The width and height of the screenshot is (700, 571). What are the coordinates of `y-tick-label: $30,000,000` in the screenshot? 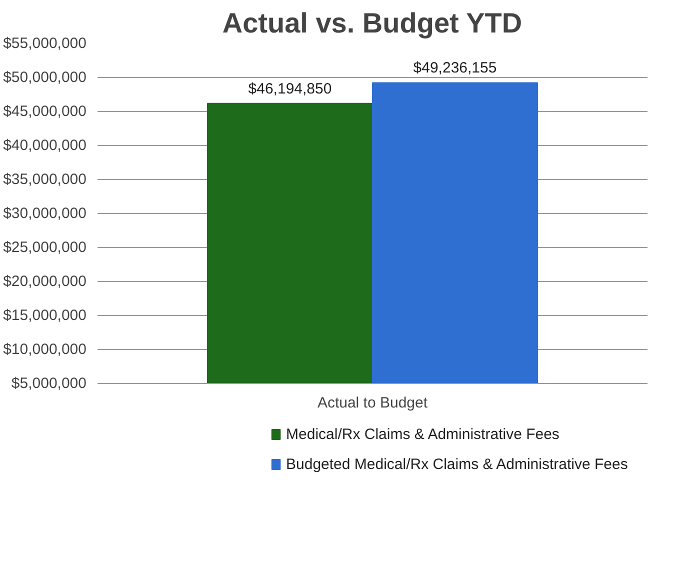 It's located at (45, 213).